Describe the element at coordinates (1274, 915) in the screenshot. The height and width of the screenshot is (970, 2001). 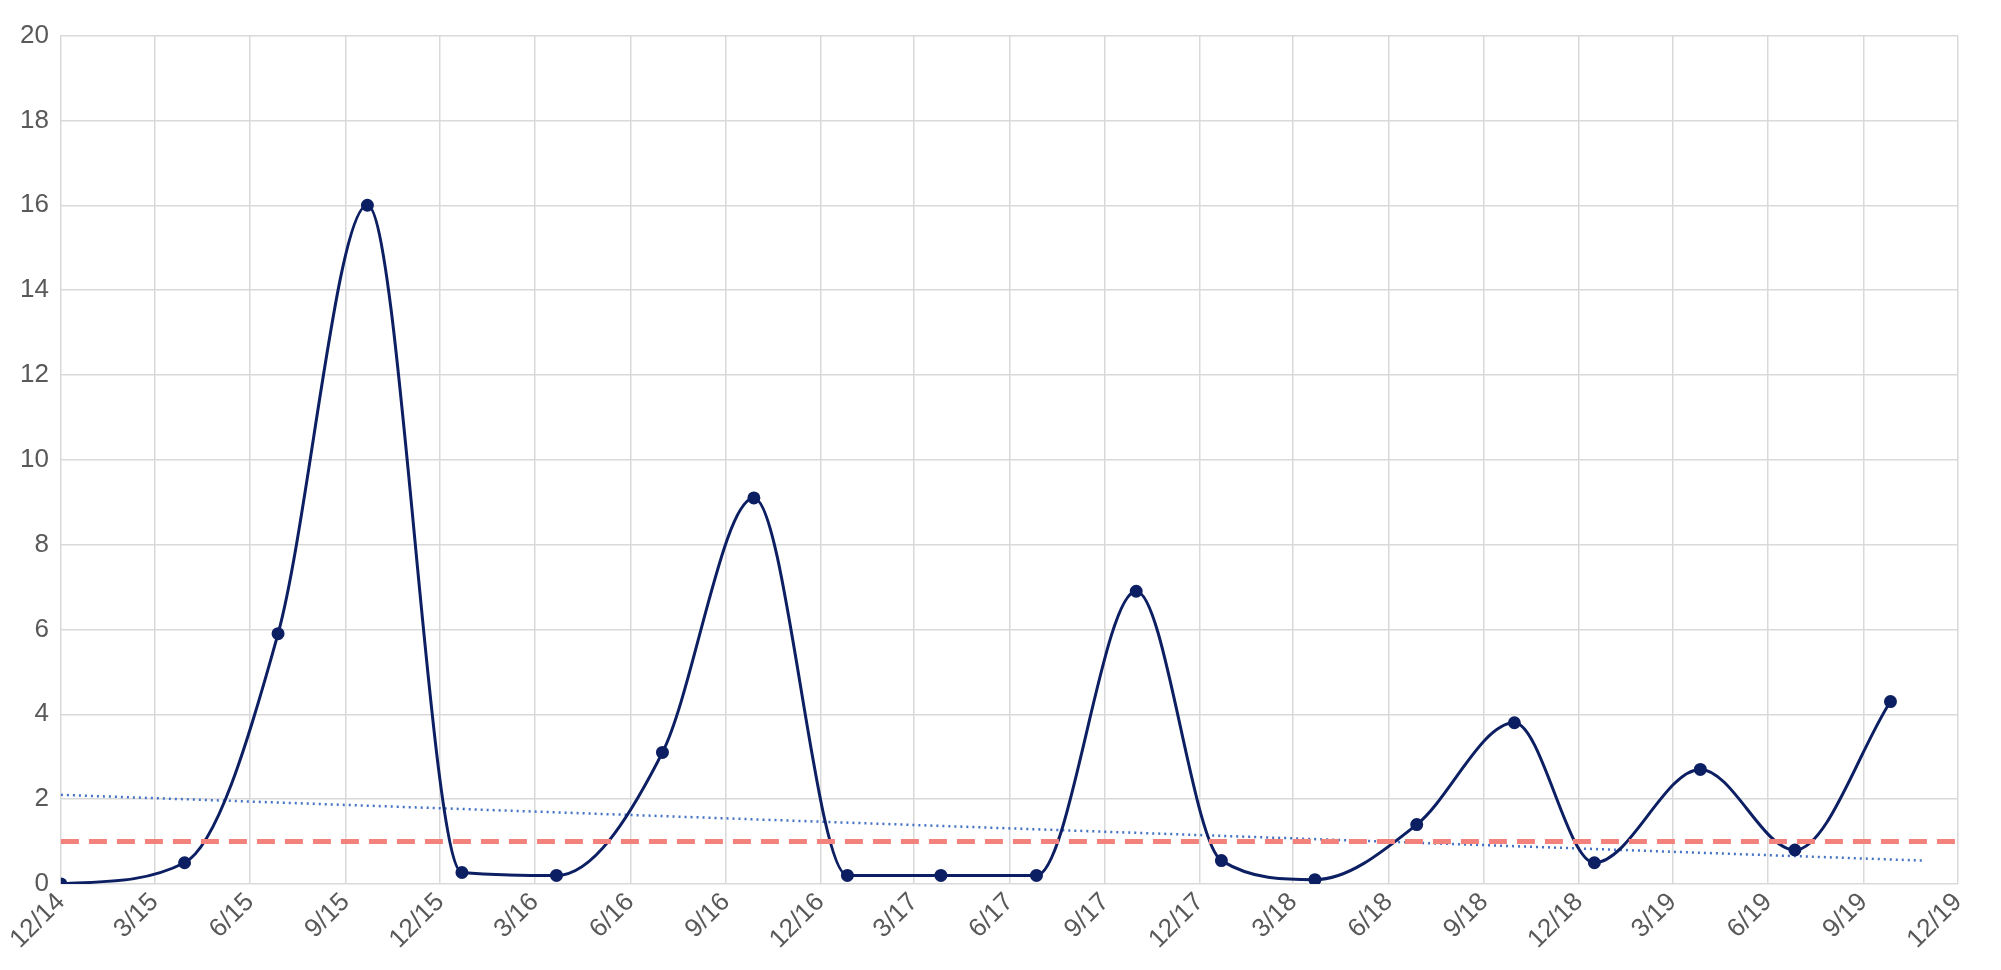
I see `x-tick-label: 3/18` at that location.